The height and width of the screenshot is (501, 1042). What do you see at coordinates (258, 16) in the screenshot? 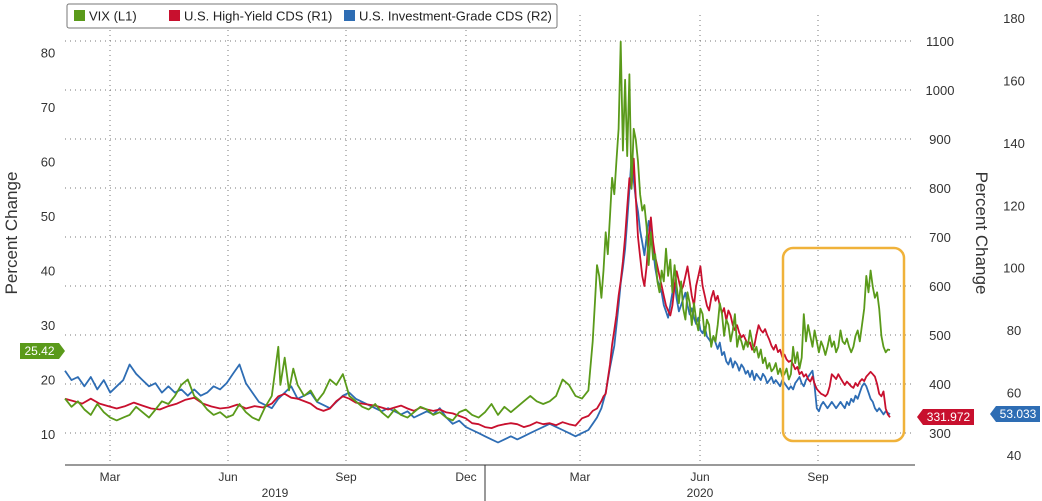
I see `legend-label: U.S. High-Yield CDS (R1)` at bounding box center [258, 16].